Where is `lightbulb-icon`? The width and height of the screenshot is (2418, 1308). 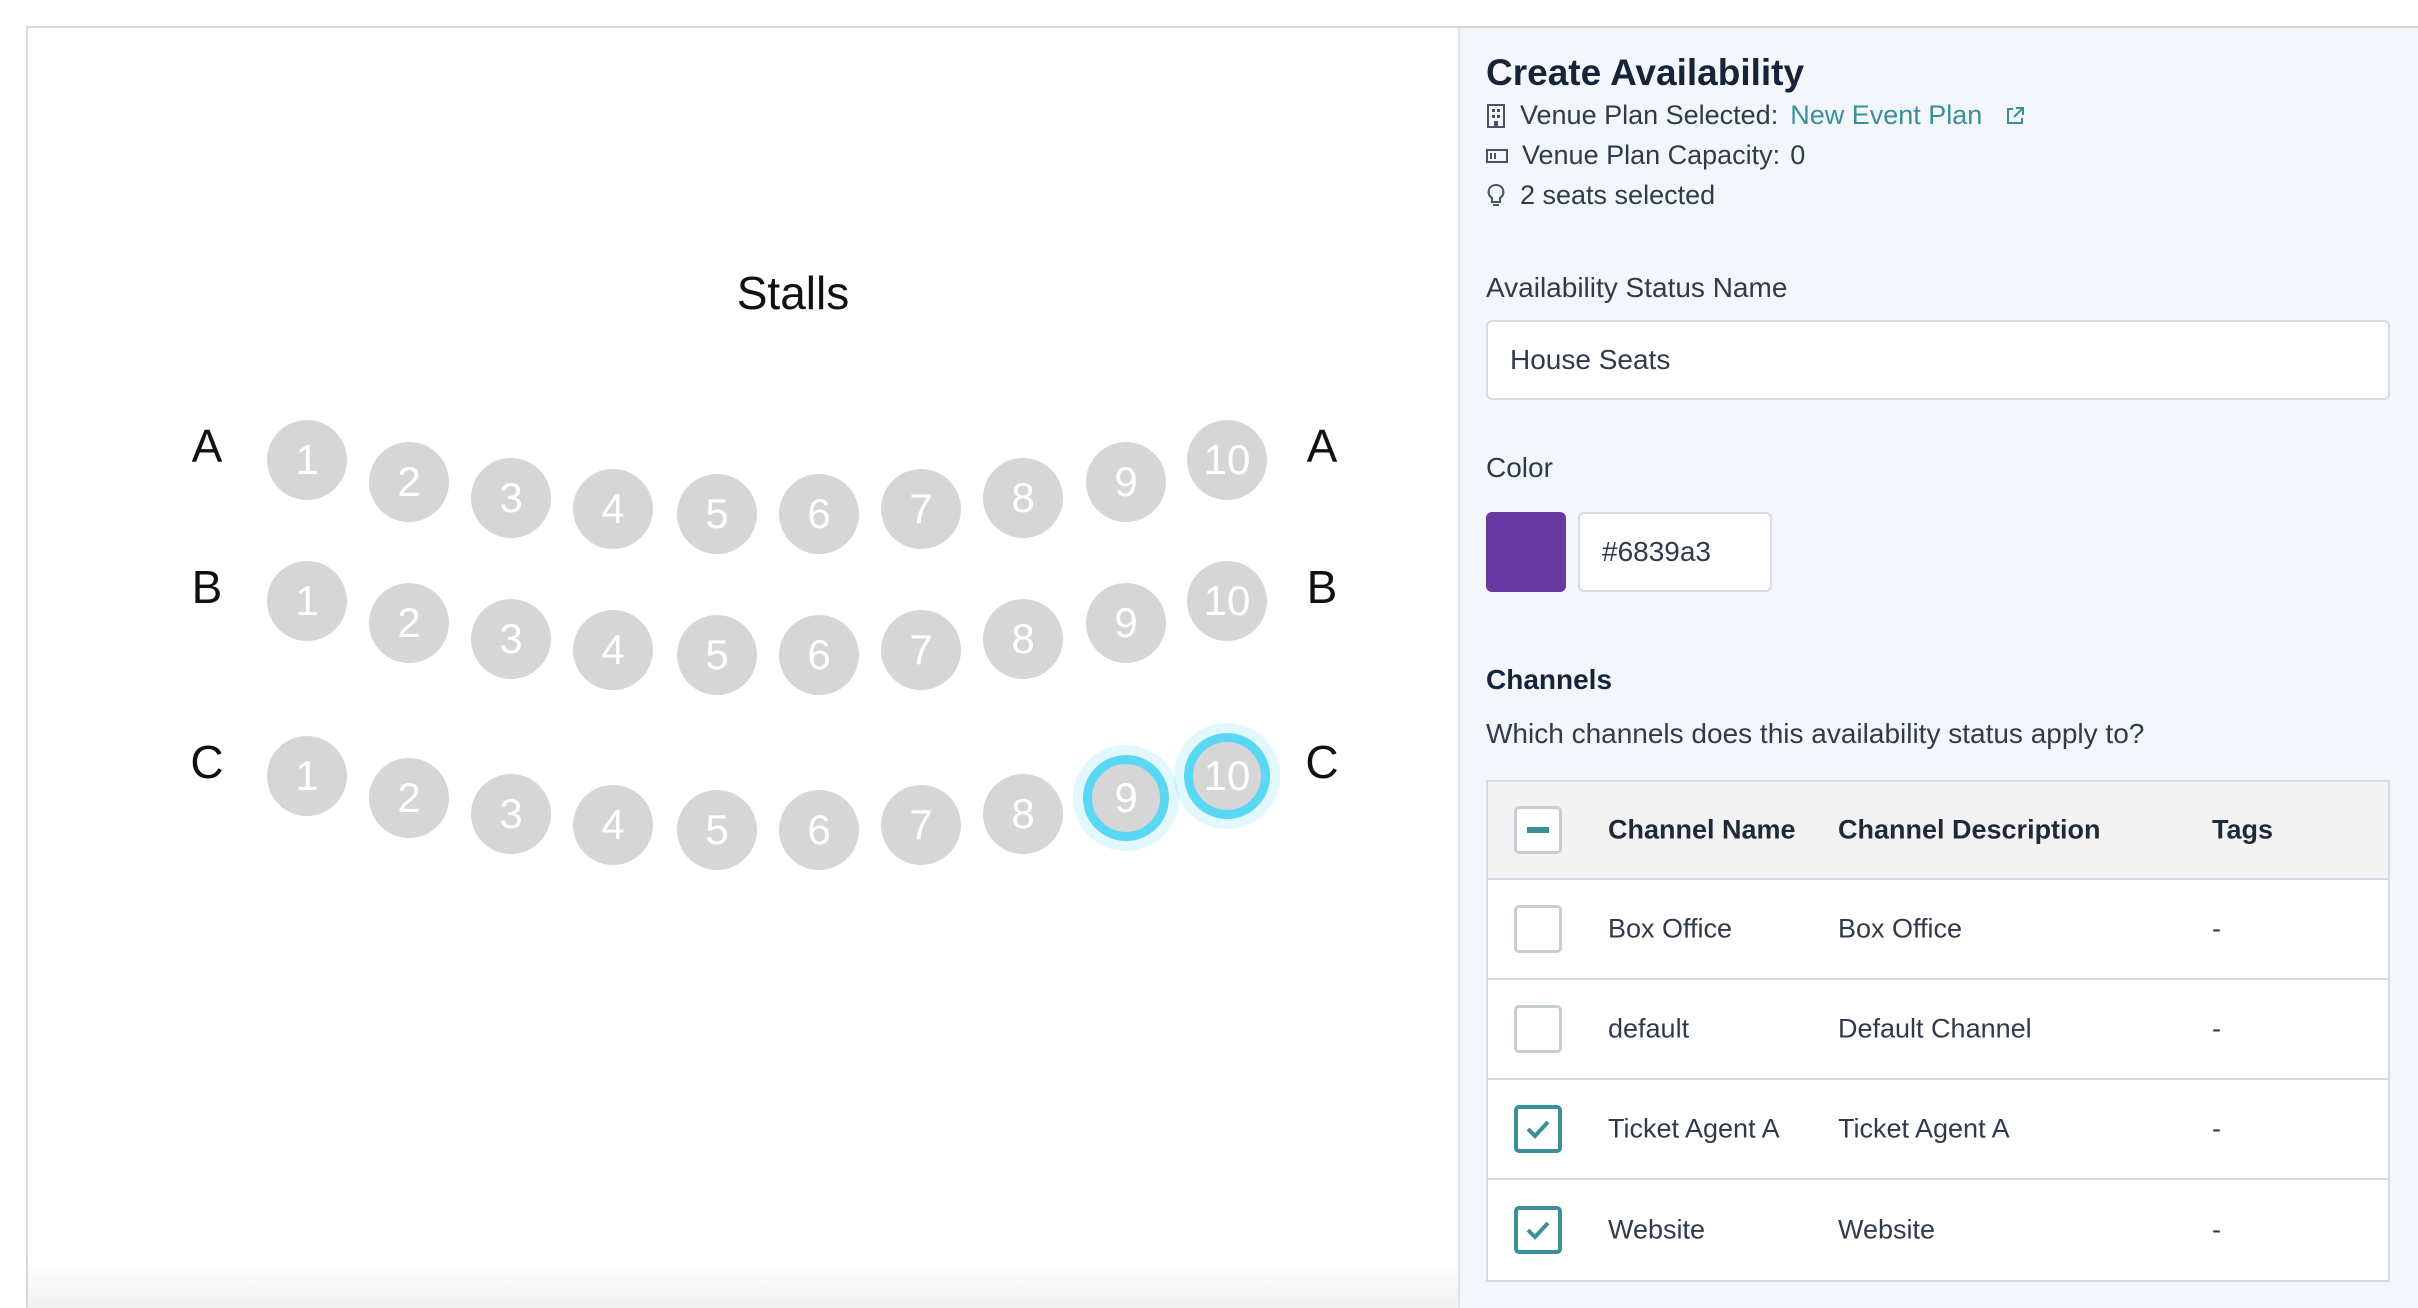
lightbulb-icon is located at coordinates (1496, 194).